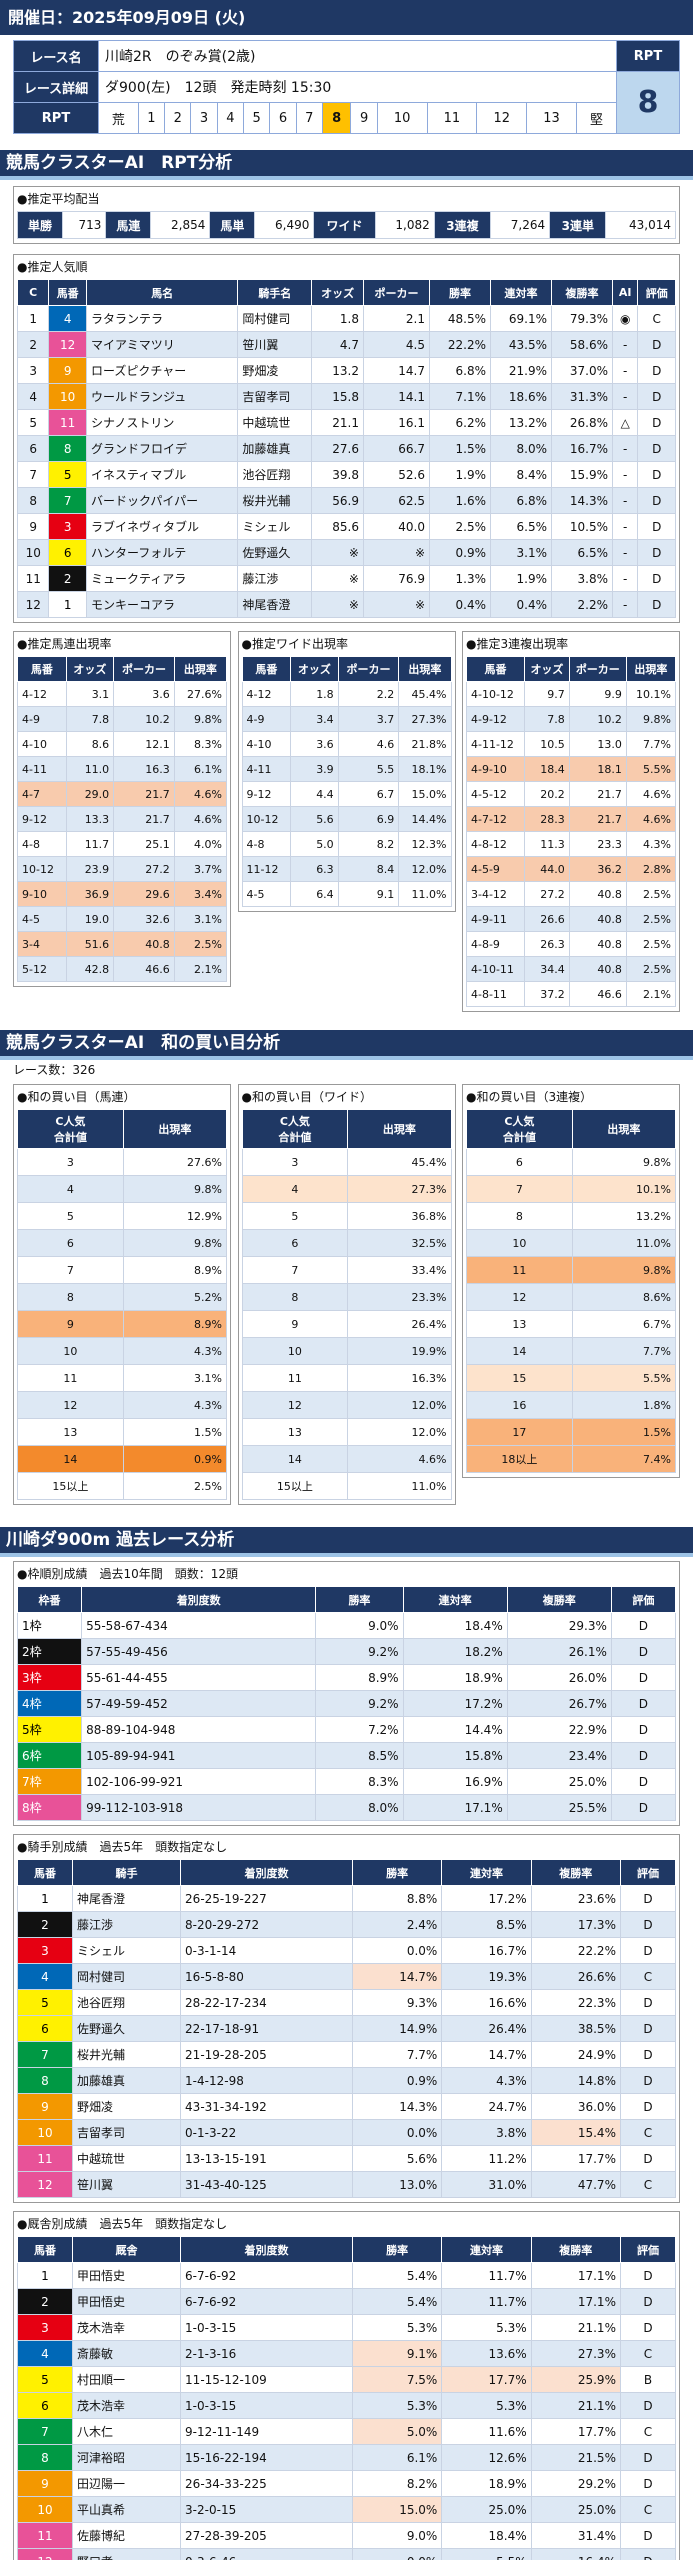 The image size is (693, 2560). What do you see at coordinates (368, 819) in the screenshot?
I see `table-cell: 6.9` at bounding box center [368, 819].